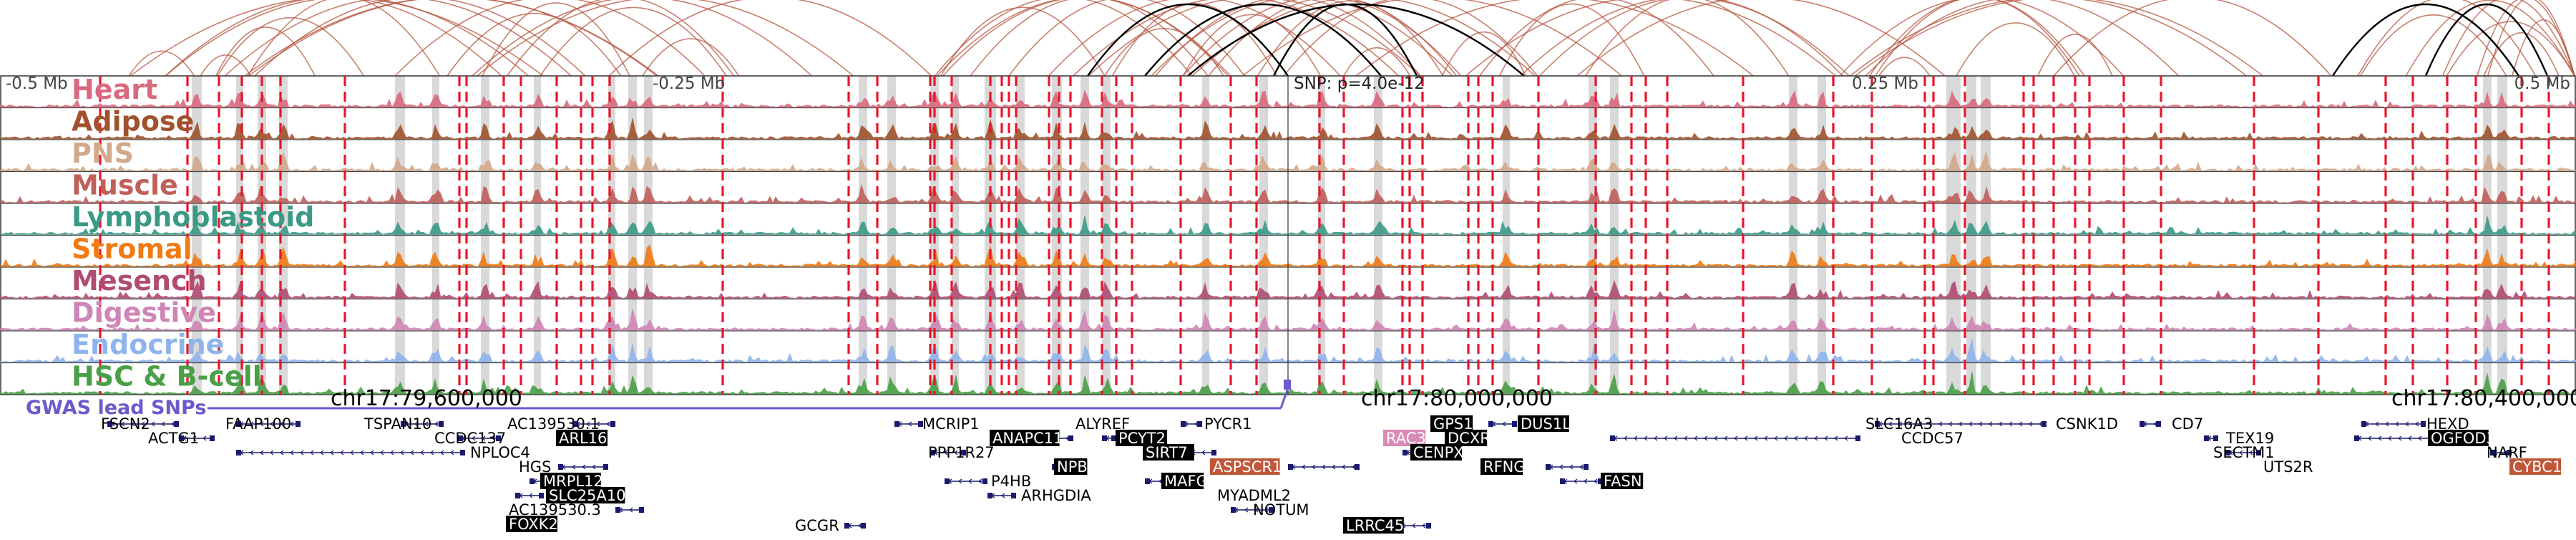  Describe the element at coordinates (961, 452) in the screenshot. I see `gene-label-ppp1r27: PPP1R27` at that location.